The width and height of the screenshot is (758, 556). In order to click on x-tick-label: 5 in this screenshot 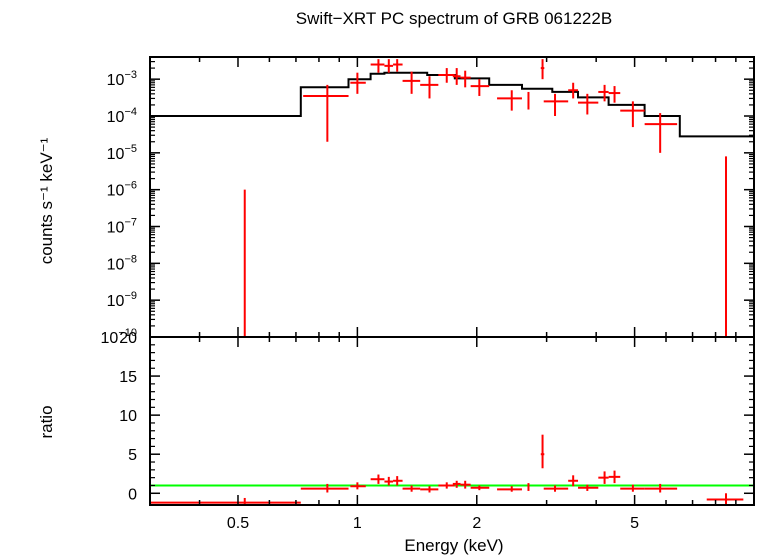, I will do `click(634, 523)`.